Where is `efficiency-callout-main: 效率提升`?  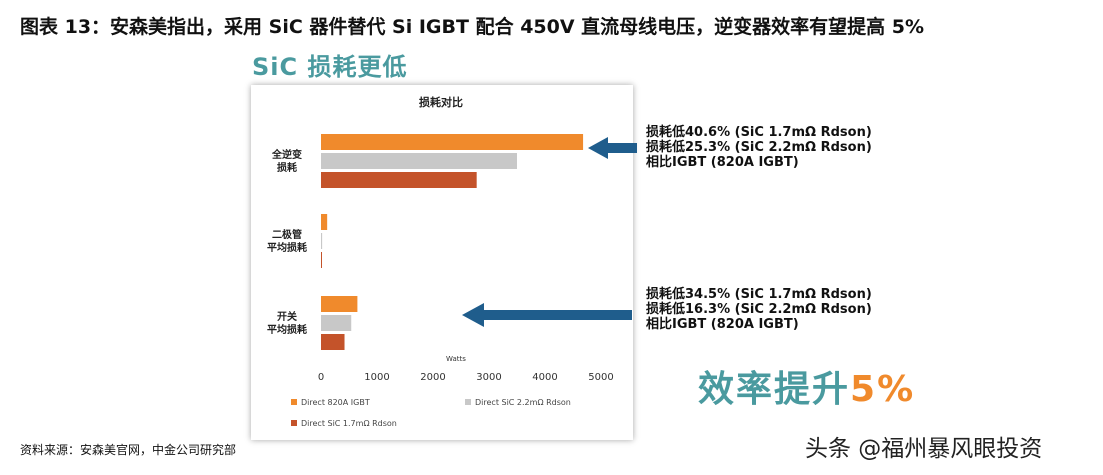
efficiency-callout-main: 效率提升 is located at coordinates (774, 389).